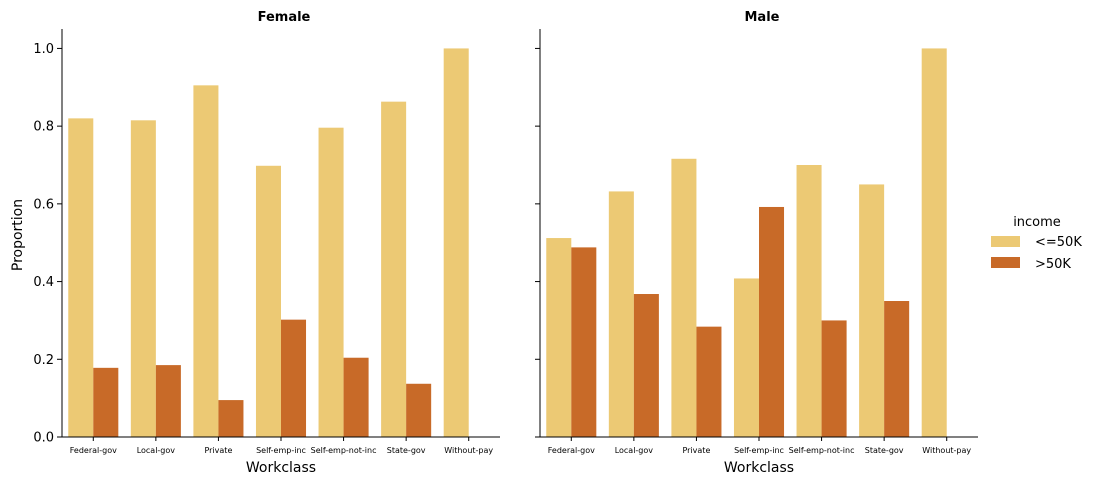  Describe the element at coordinates (746, 357) in the screenshot. I see `bar-male-self-emp-inc-le50k` at that location.